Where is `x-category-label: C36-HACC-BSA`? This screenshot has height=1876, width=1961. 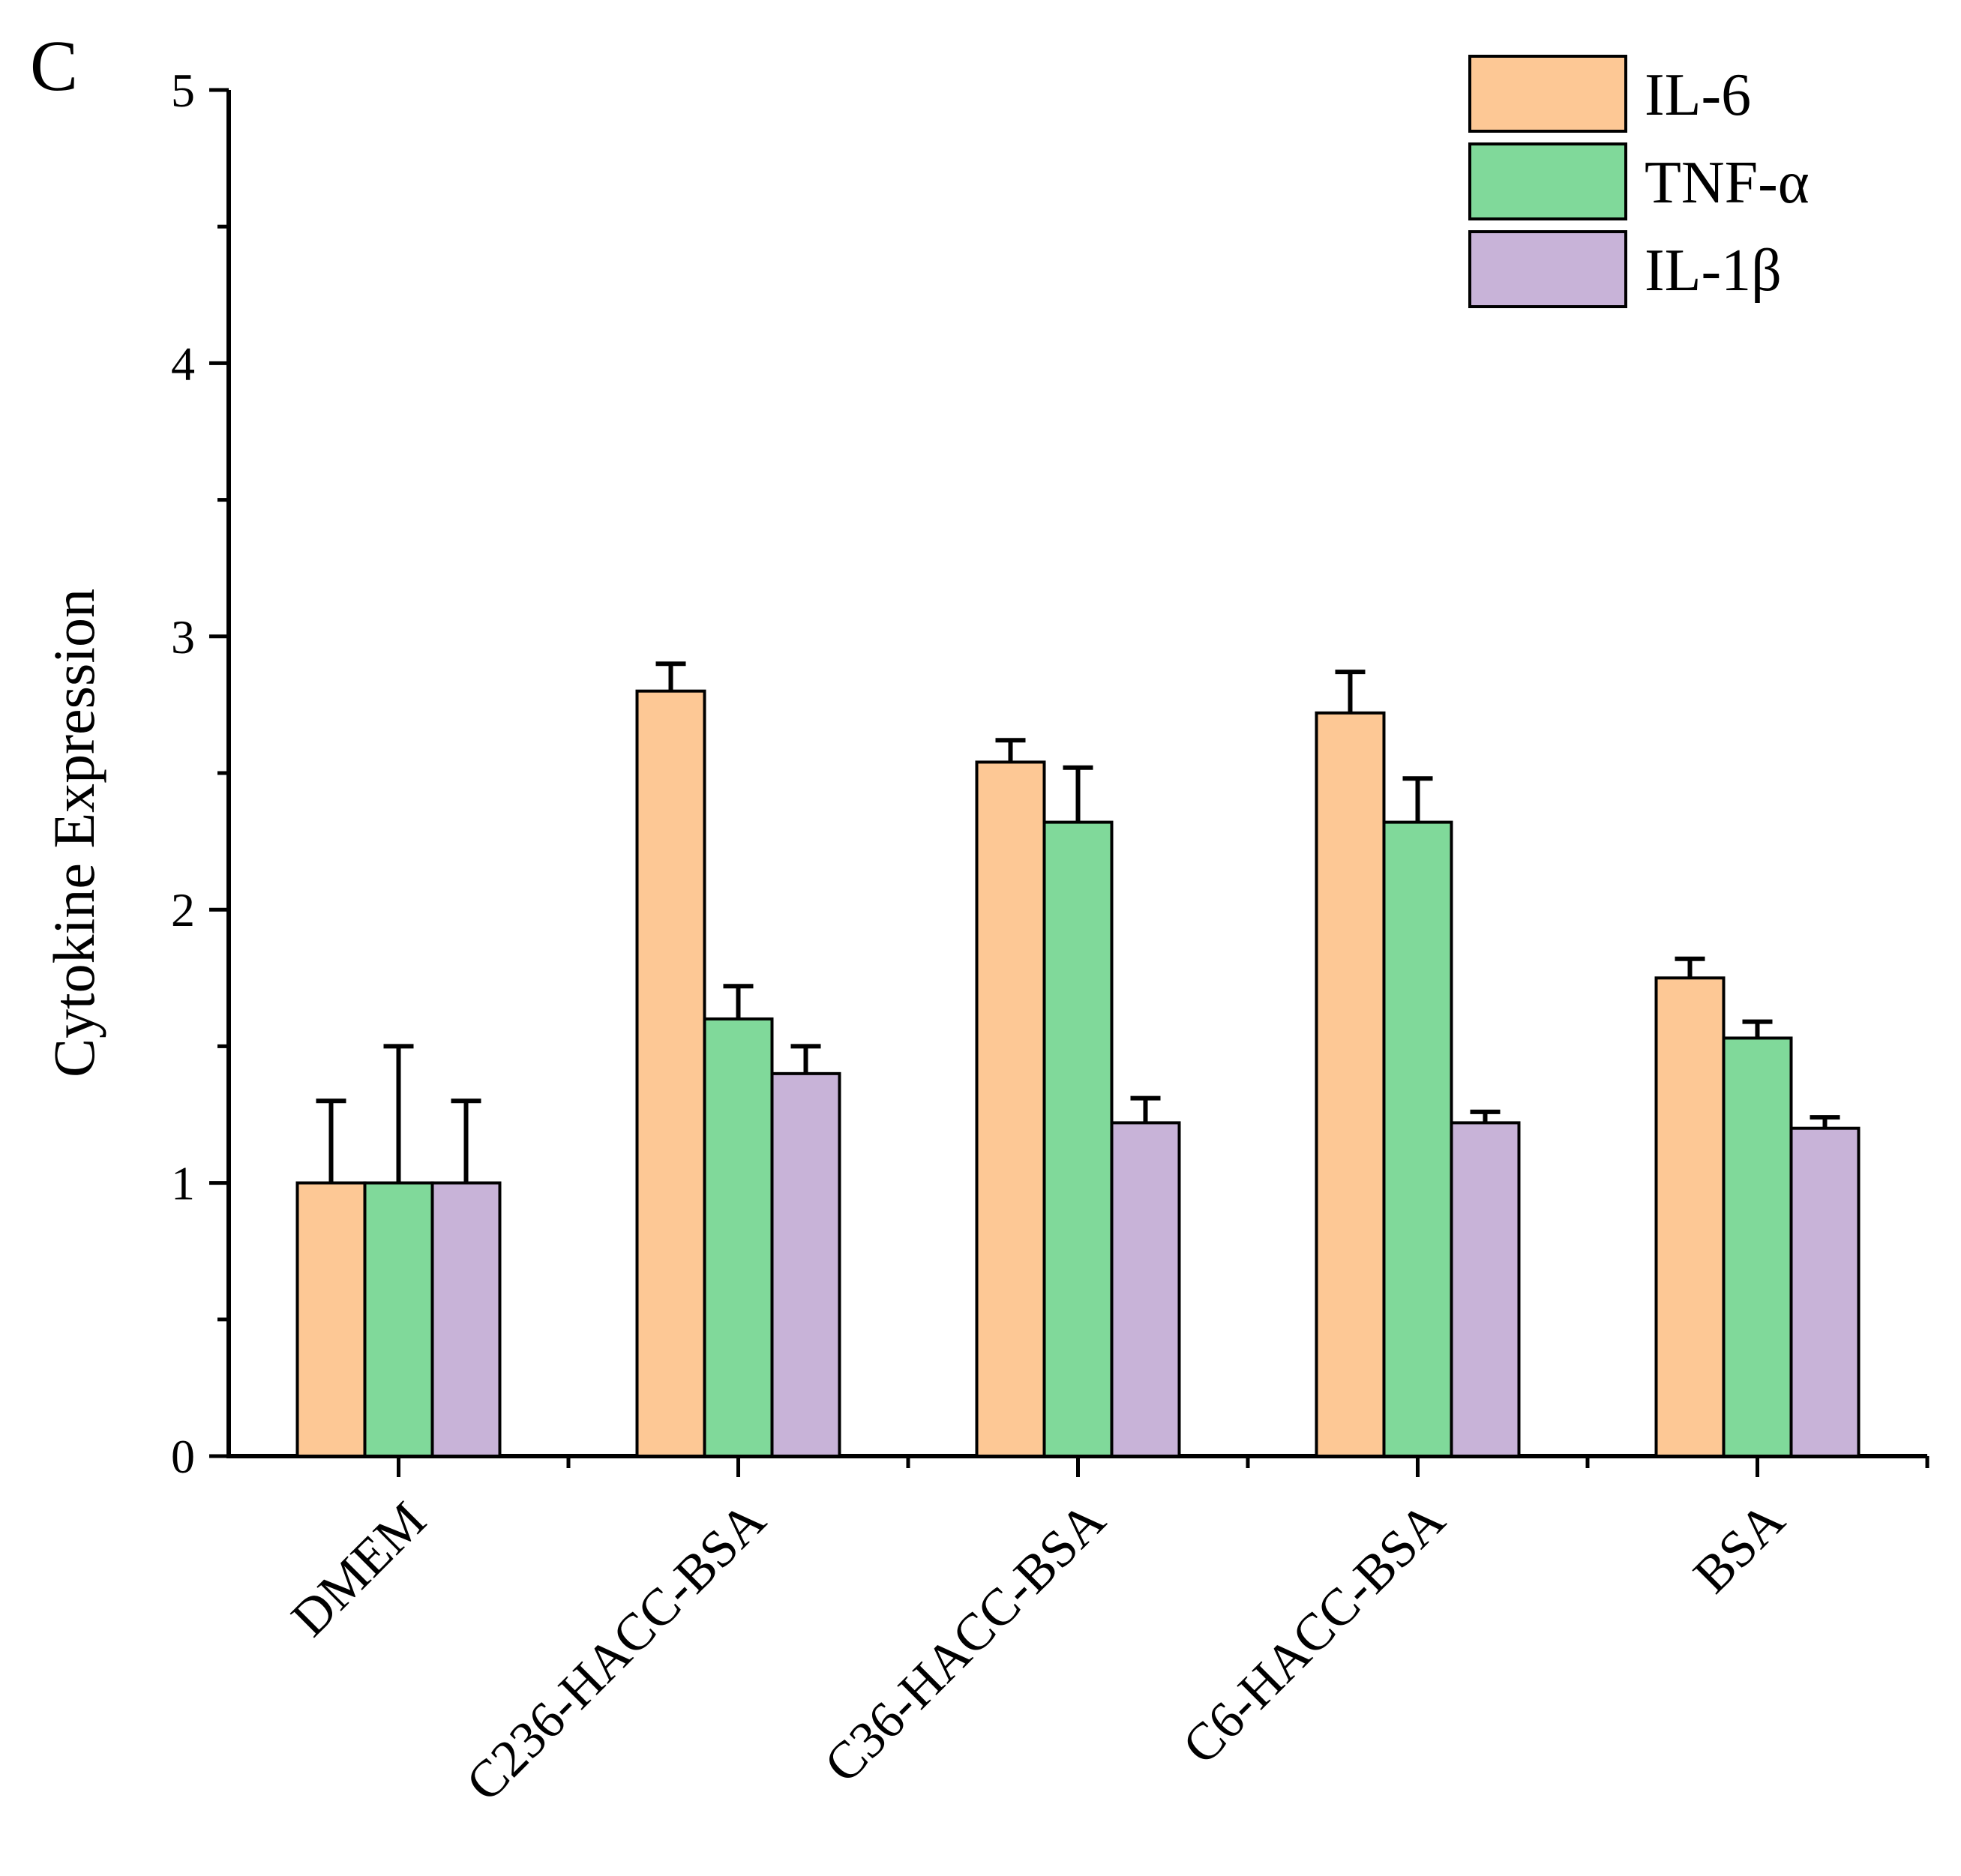 x-category-label: C36-HACC-BSA is located at coordinates (965, 1642).